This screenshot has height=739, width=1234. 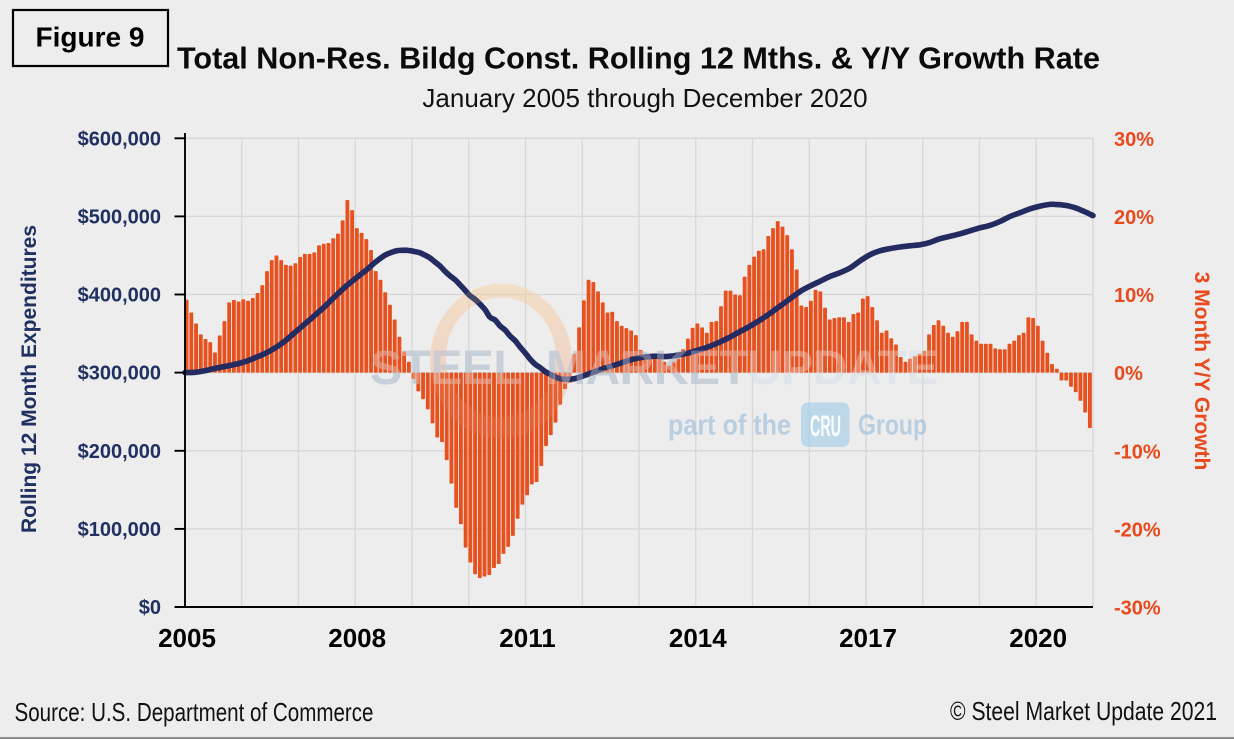 What do you see at coordinates (357, 638) in the screenshot?
I see `svg-text: 2008` at bounding box center [357, 638].